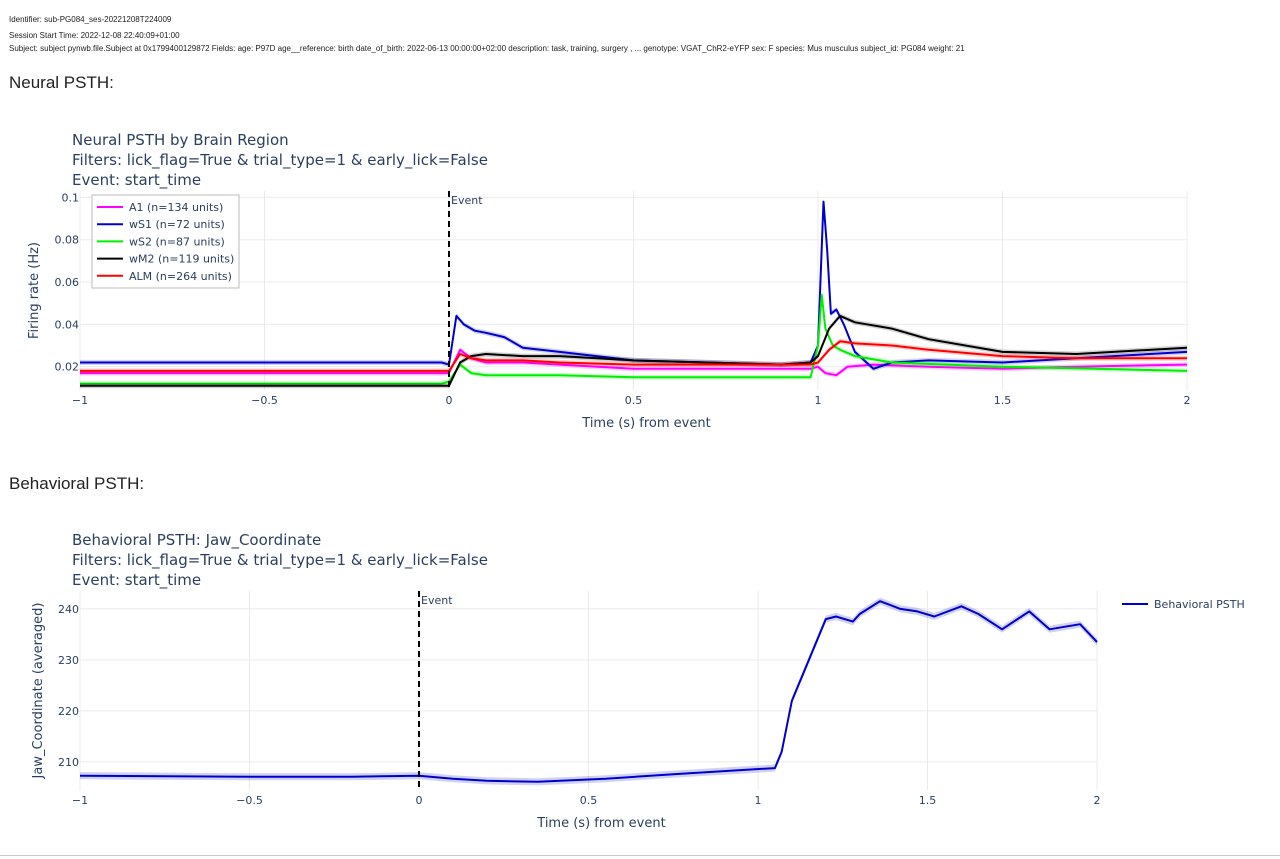 This screenshot has height=859, width=1280. What do you see at coordinates (136, 180) in the screenshot?
I see `neural-chart-title-line: Event: start_time` at bounding box center [136, 180].